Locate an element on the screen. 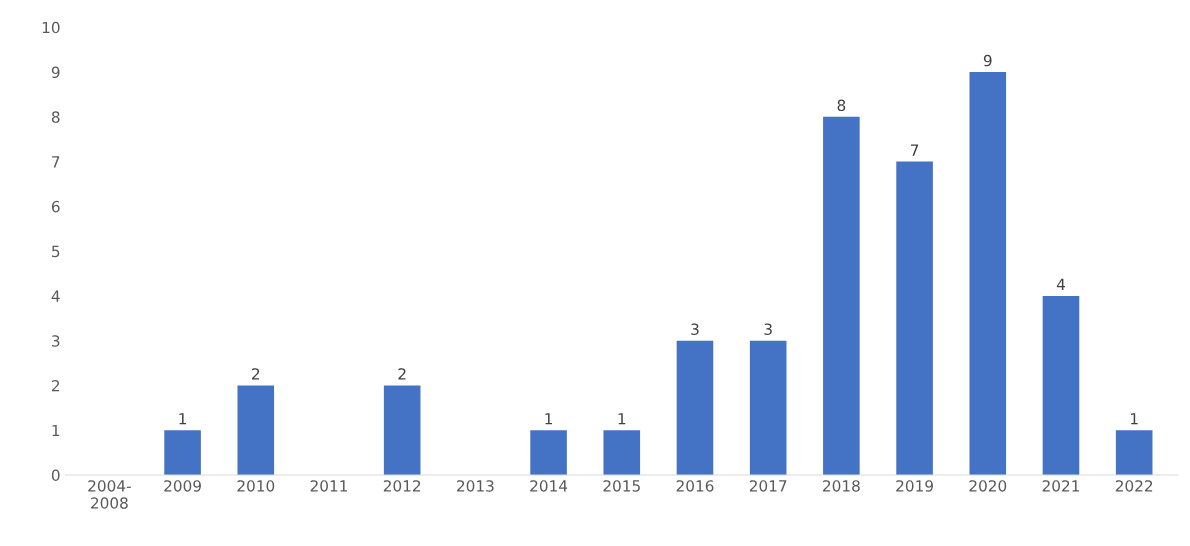 This screenshot has width=1190, height=546. y-tick-label: 6 is located at coordinates (55, 206).